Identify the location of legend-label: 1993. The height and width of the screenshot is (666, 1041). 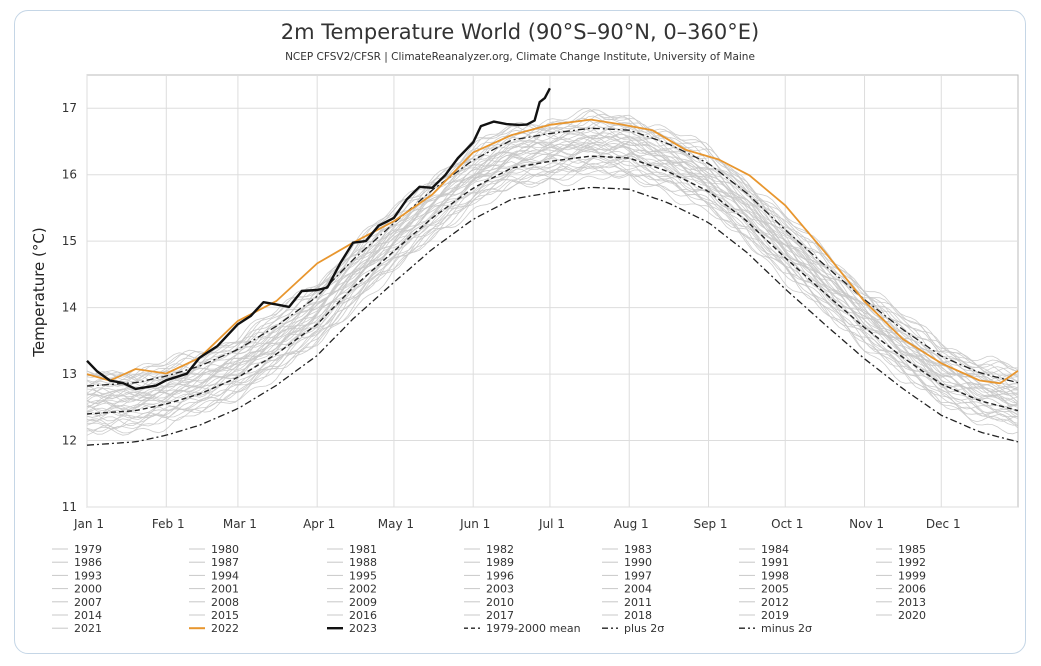
(88, 575).